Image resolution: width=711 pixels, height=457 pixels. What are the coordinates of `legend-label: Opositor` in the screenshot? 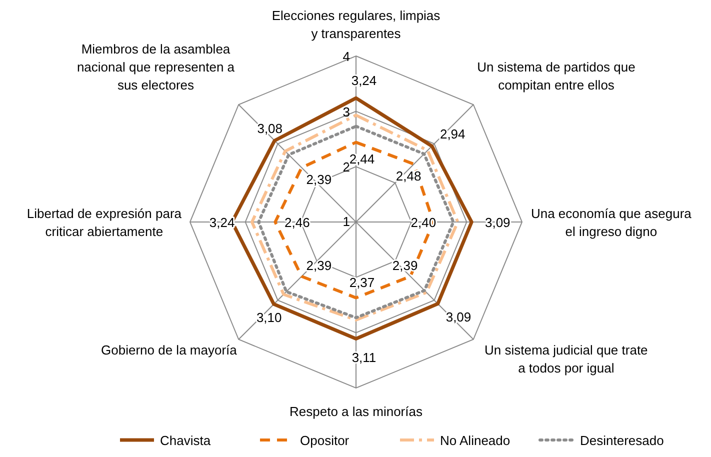 It's located at (325, 440).